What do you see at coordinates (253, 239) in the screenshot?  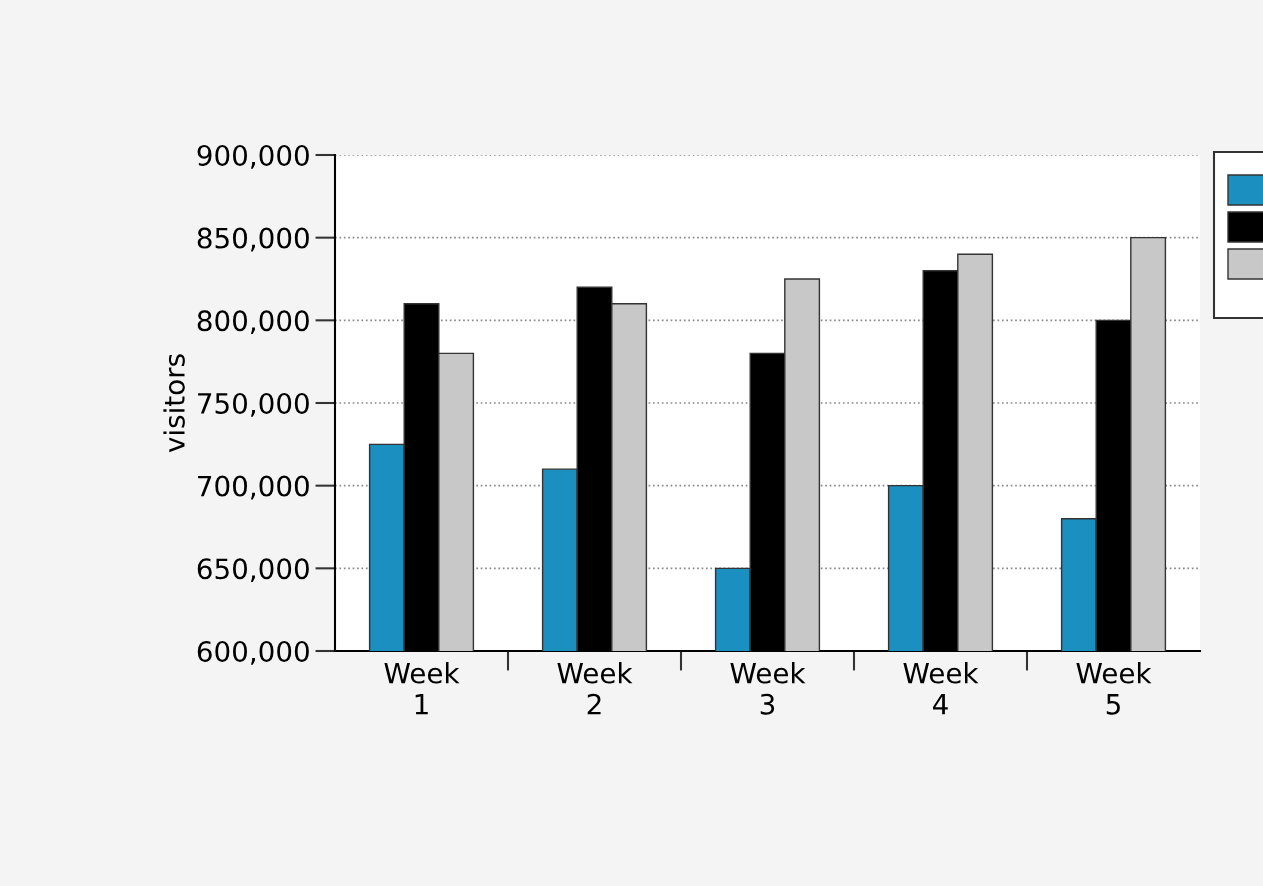 I see `y-tick-label: 850,000` at bounding box center [253, 239].